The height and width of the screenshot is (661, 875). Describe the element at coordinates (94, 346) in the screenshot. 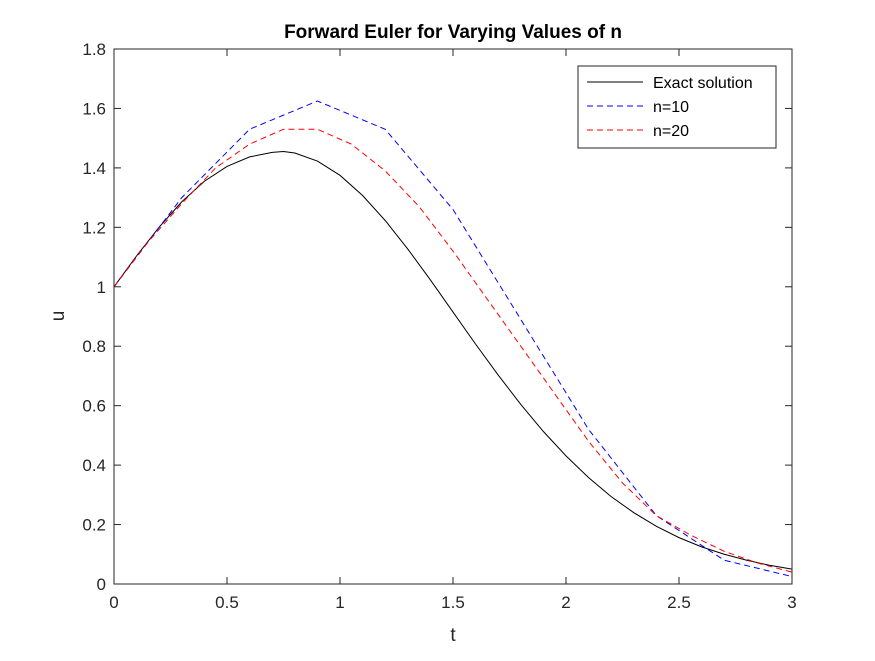

I see `y-tick-label: 0.8` at that location.